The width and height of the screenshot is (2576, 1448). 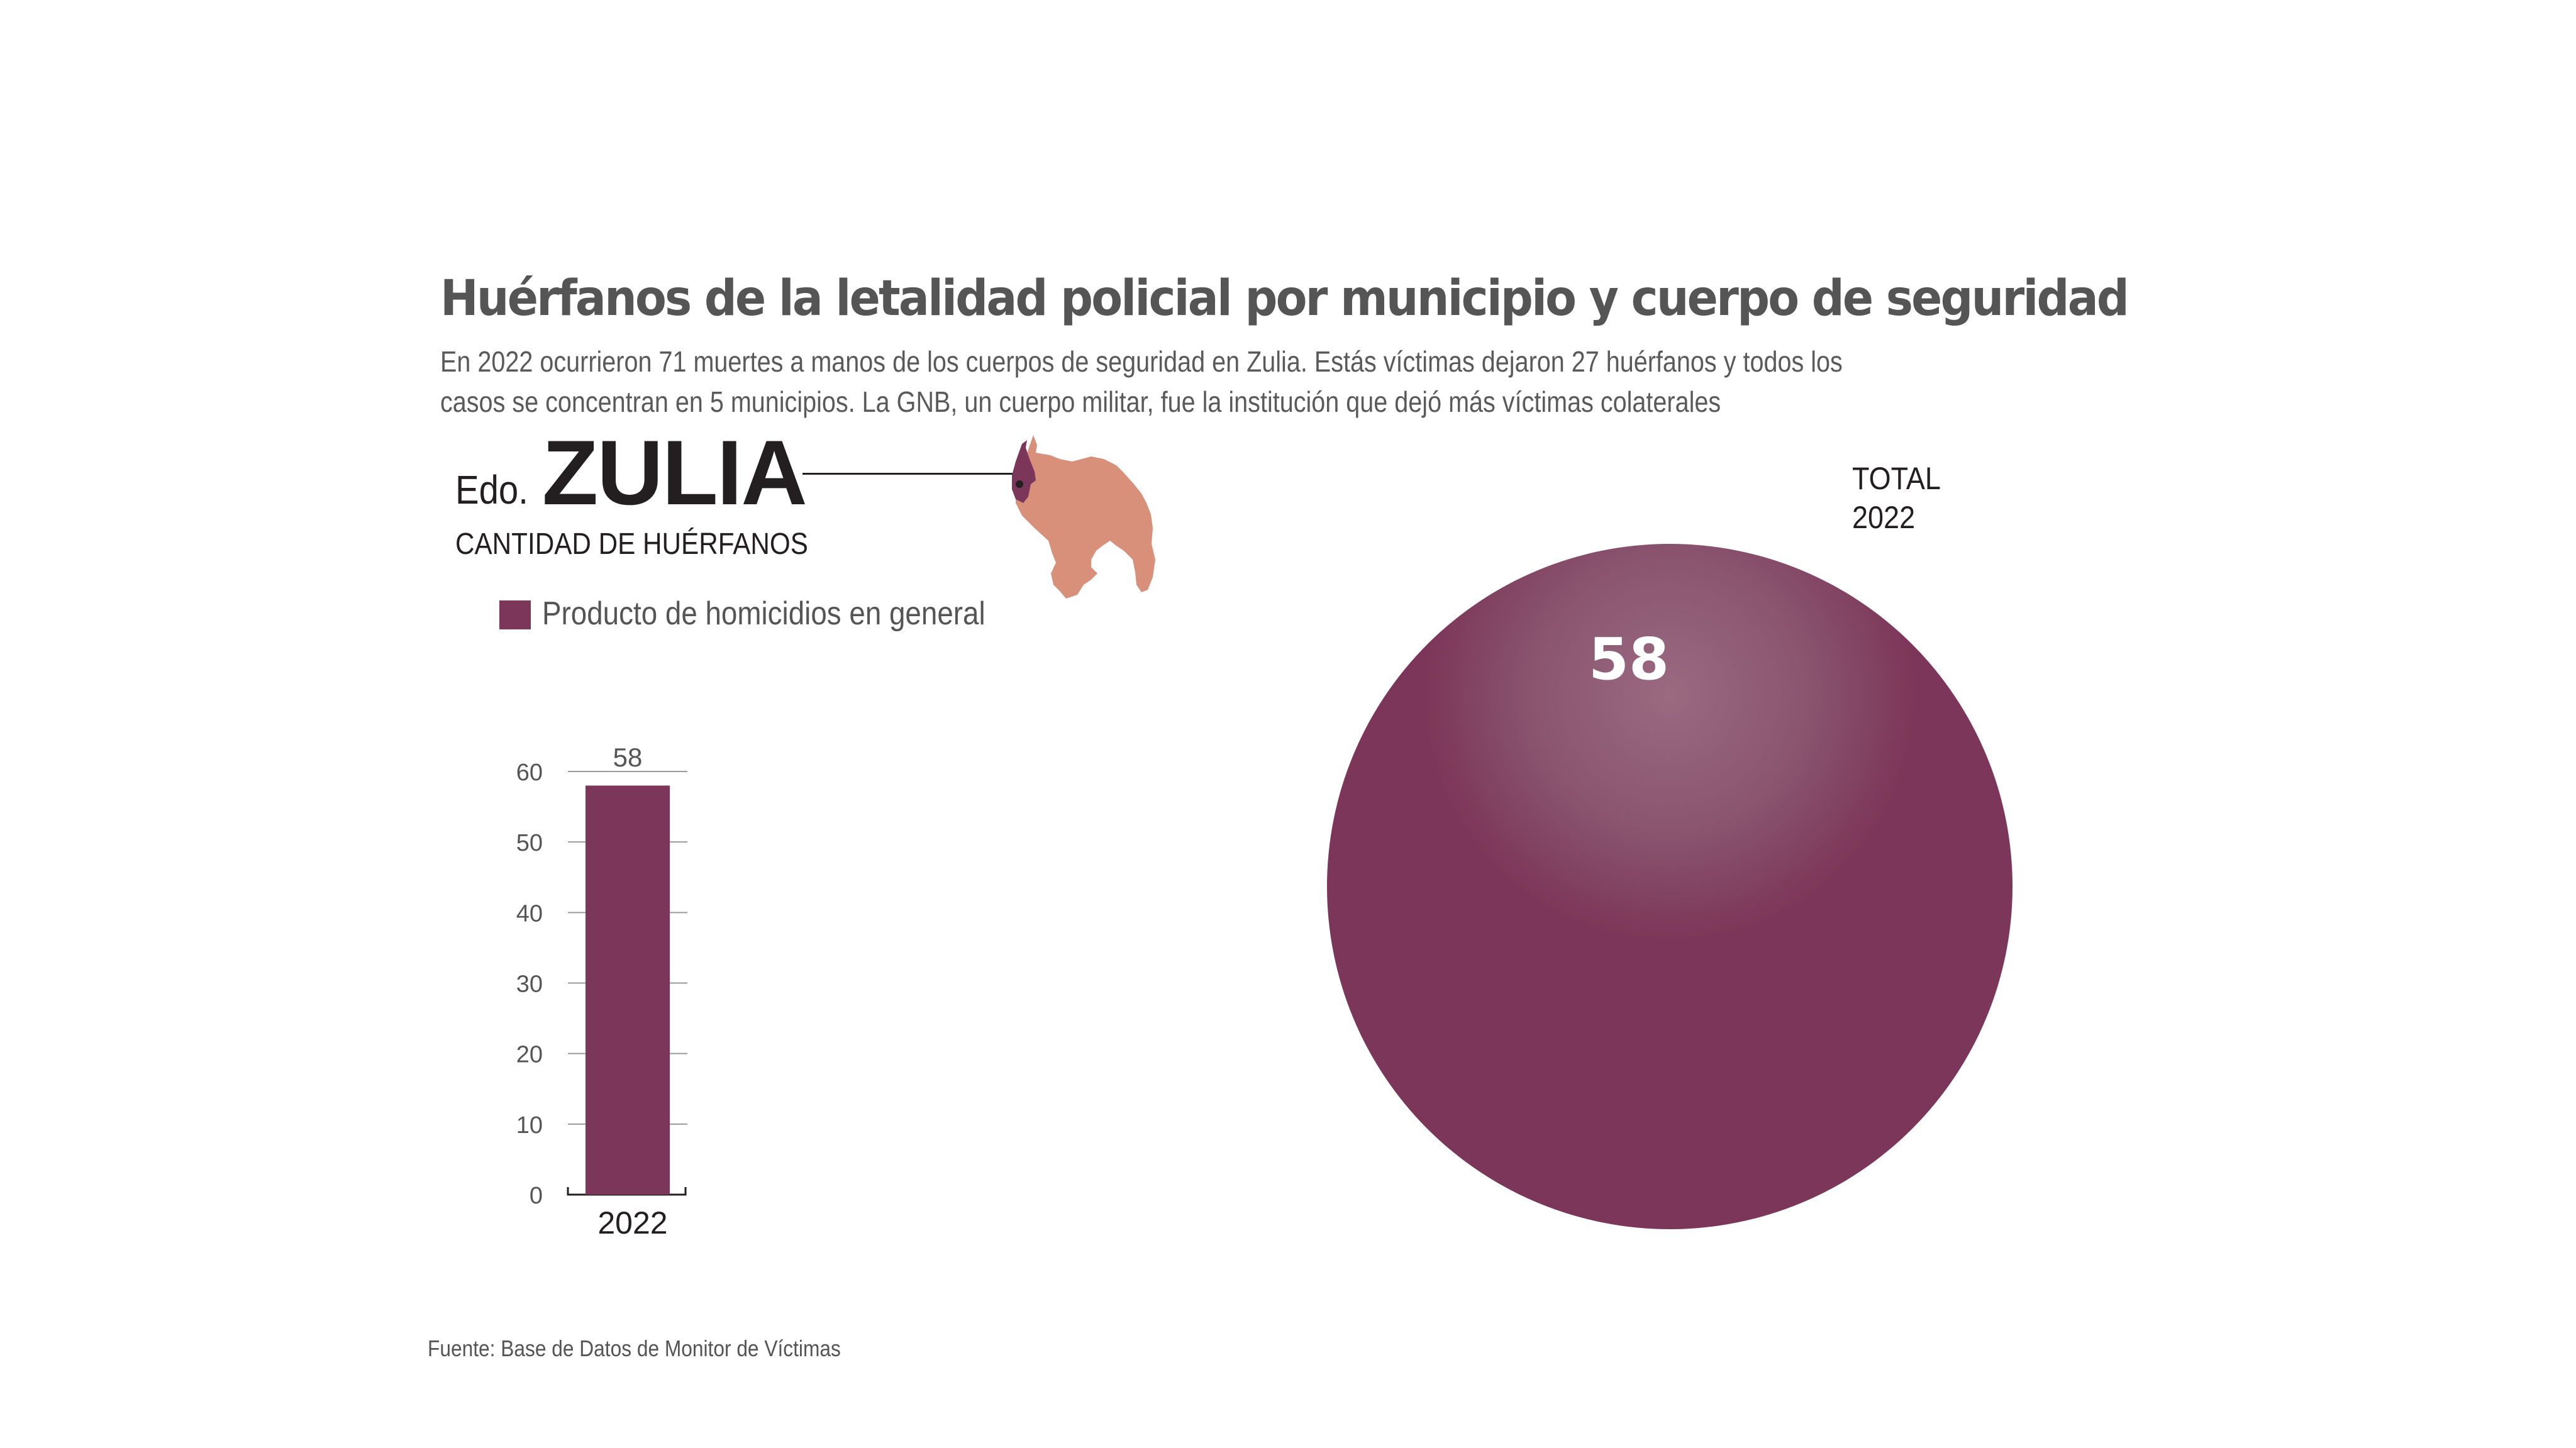 I want to click on y-tick-label: 50, so click(x=529, y=843).